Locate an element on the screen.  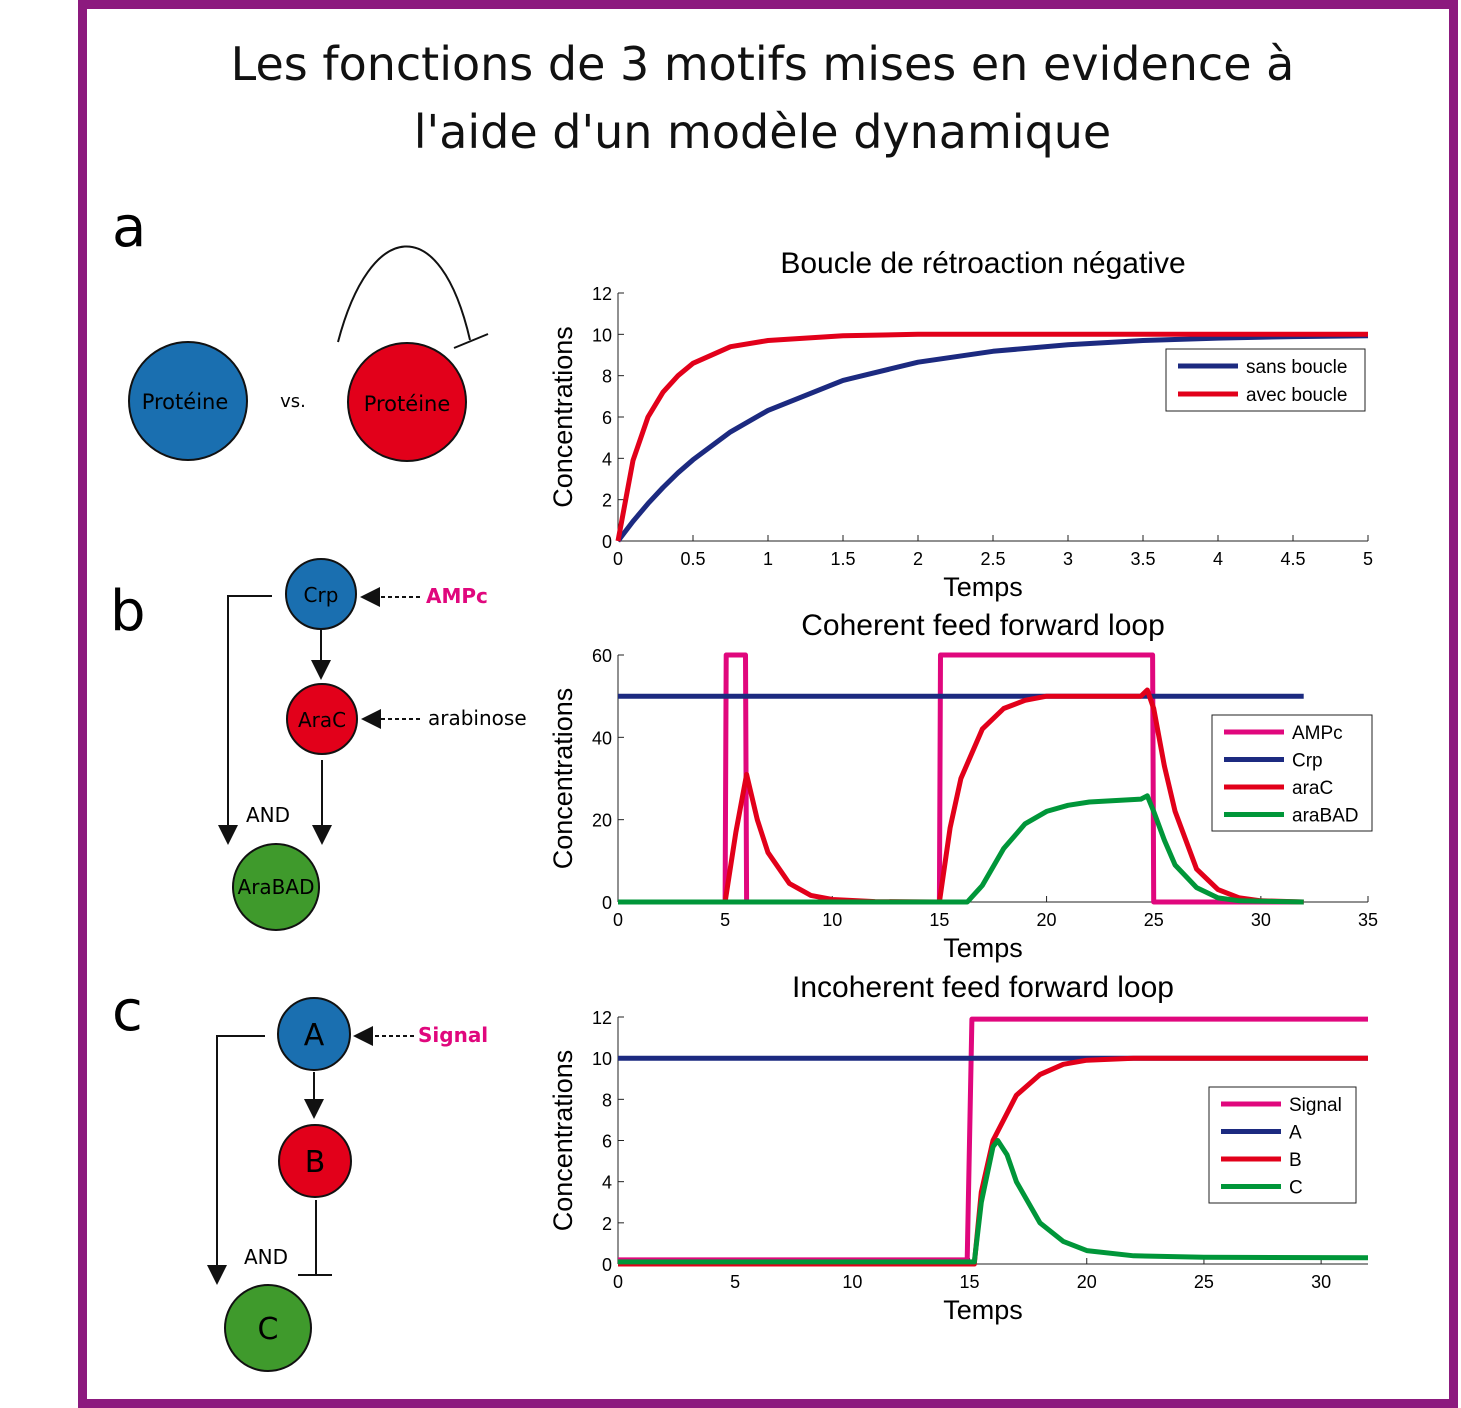
crp-node is located at coordinates (321, 594).